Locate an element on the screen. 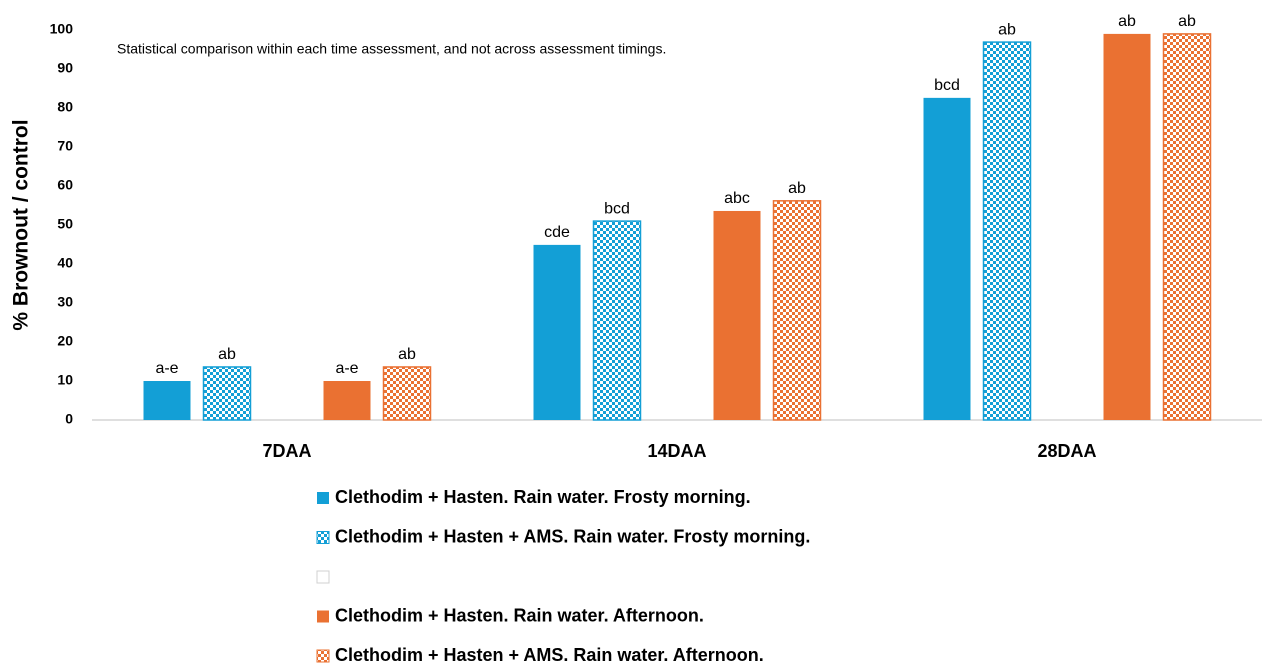 This screenshot has width=1264, height=670. y-tick-label: 40 is located at coordinates (65, 263).